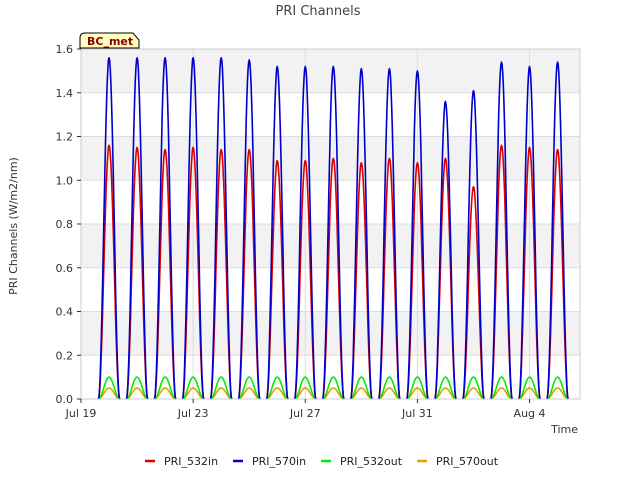 Image resolution: width=640 pixels, height=480 pixels. I want to click on site-badge-label: BC_met, so click(110, 41).